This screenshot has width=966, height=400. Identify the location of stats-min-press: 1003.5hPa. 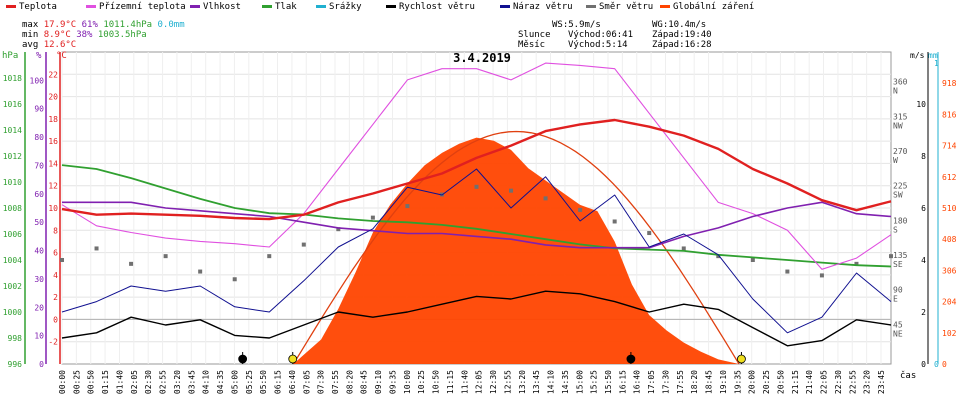
(122, 35).